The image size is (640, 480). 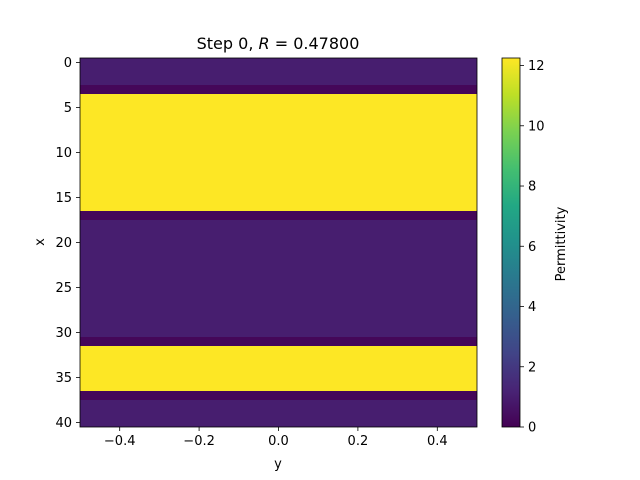 I want to click on chart-title-value: = 0.47800, so click(x=315, y=43).